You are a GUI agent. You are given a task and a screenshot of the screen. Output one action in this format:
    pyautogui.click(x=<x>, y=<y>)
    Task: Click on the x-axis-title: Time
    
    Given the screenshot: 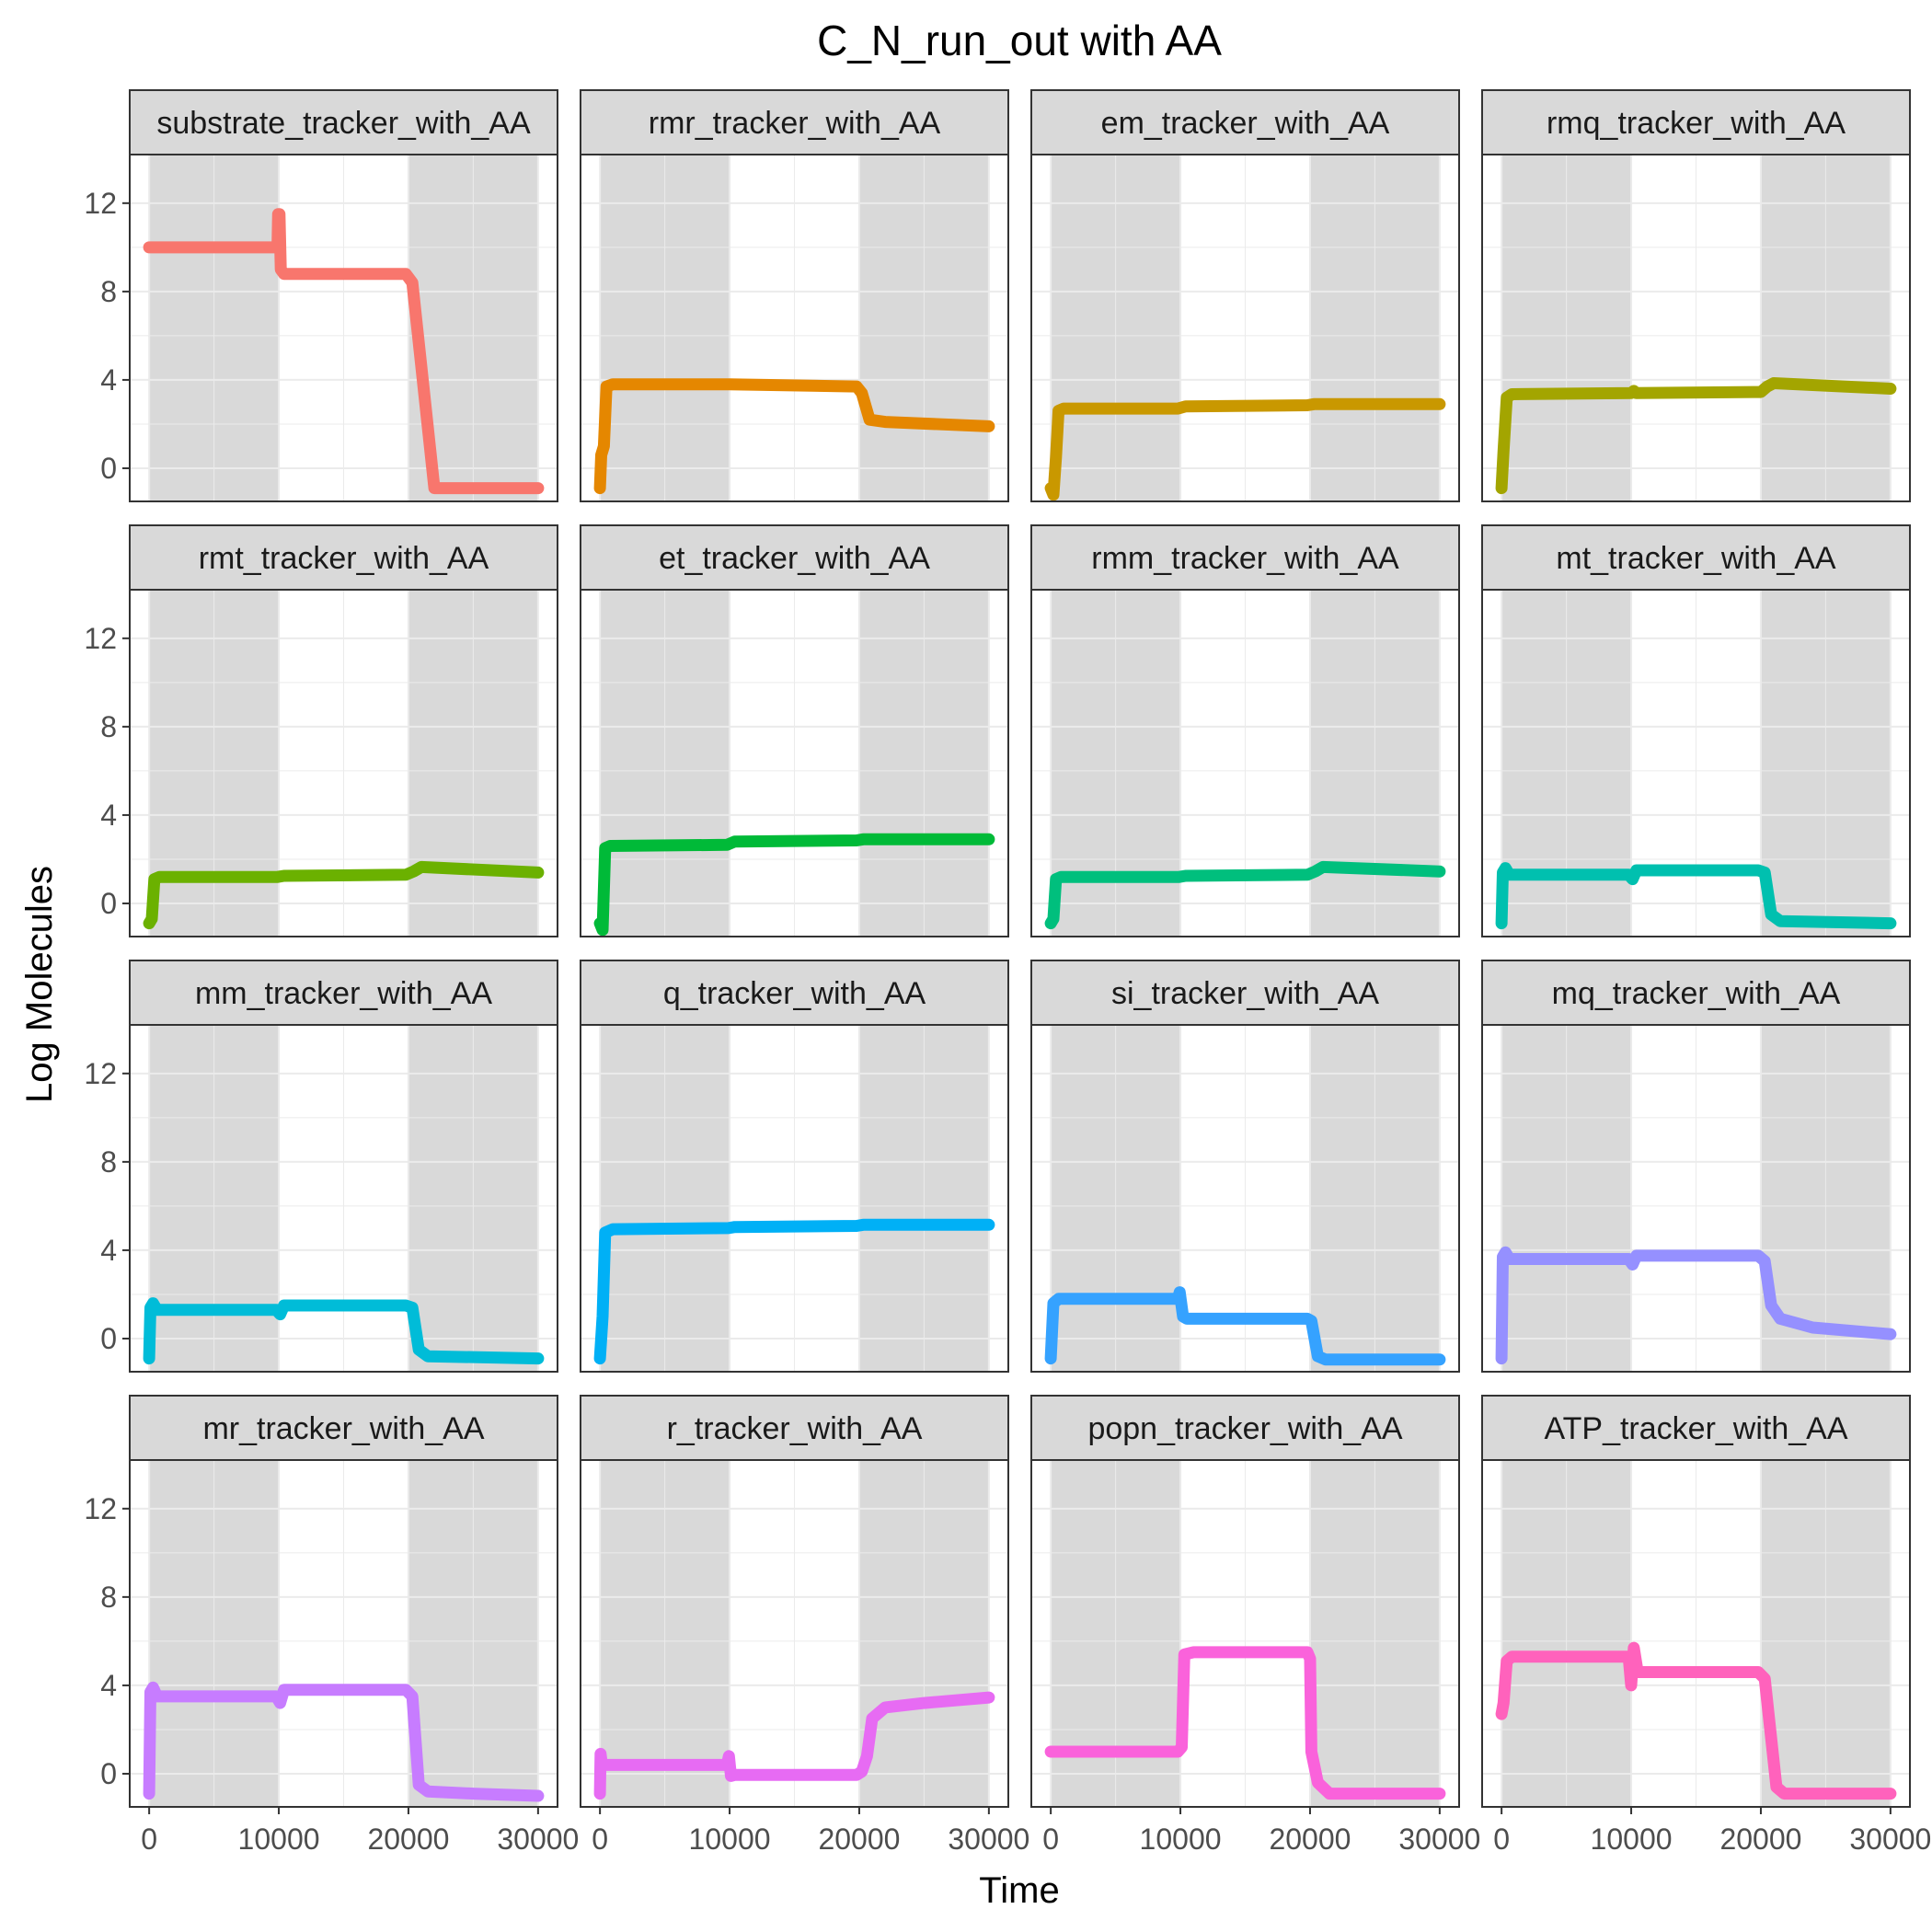 What is the action you would take?
    pyautogui.click(x=1019, y=1890)
    